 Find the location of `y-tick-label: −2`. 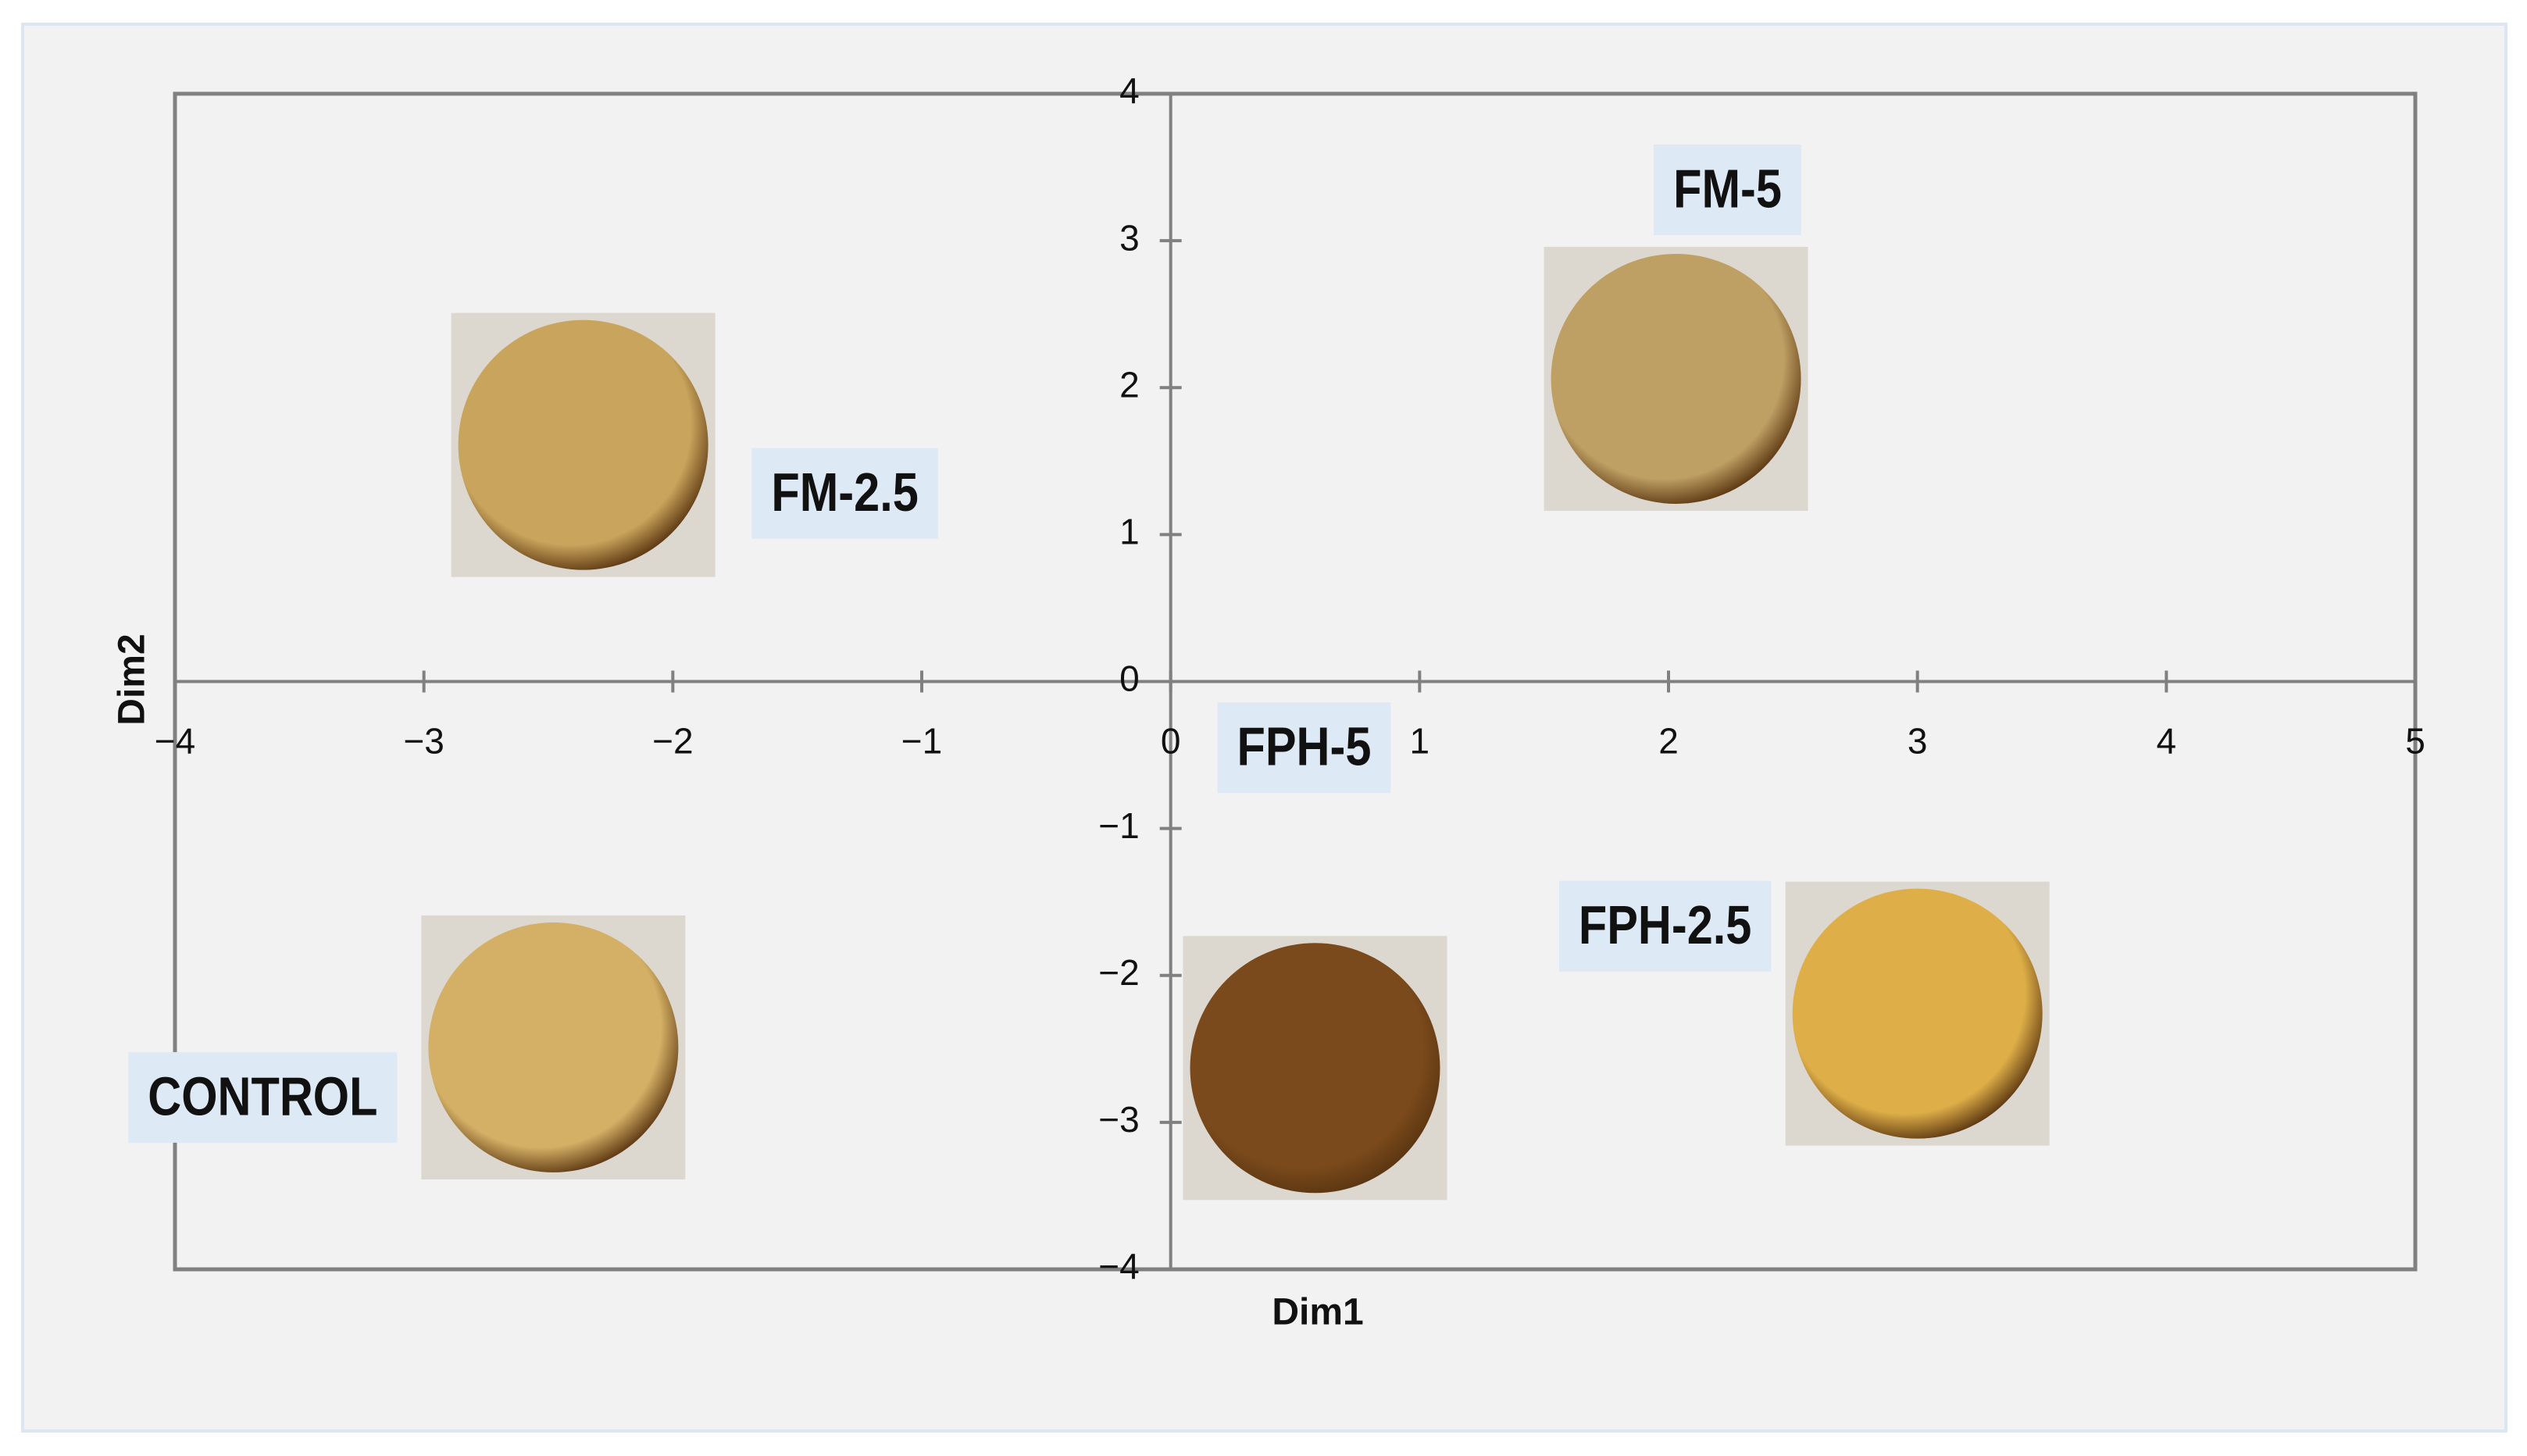

y-tick-label: −2 is located at coordinates (1118, 972).